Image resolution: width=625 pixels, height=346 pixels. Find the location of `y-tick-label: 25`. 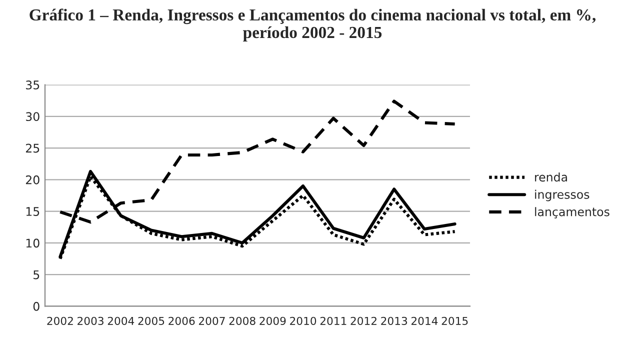

y-tick-label: 25 is located at coordinates (33, 148).